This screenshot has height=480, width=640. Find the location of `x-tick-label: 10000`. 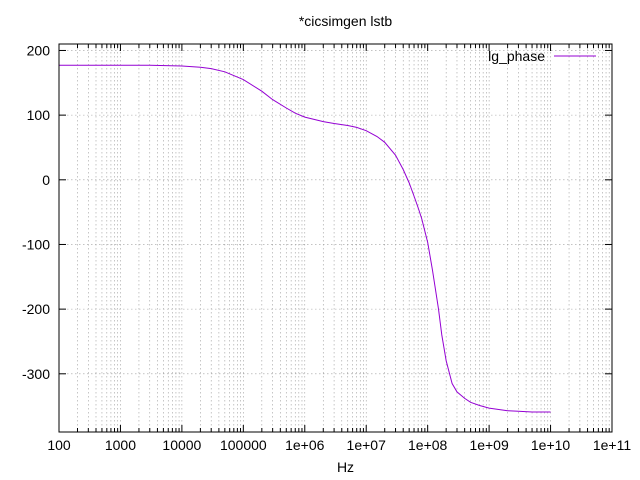

x-tick-label: 10000 is located at coordinates (181, 445).